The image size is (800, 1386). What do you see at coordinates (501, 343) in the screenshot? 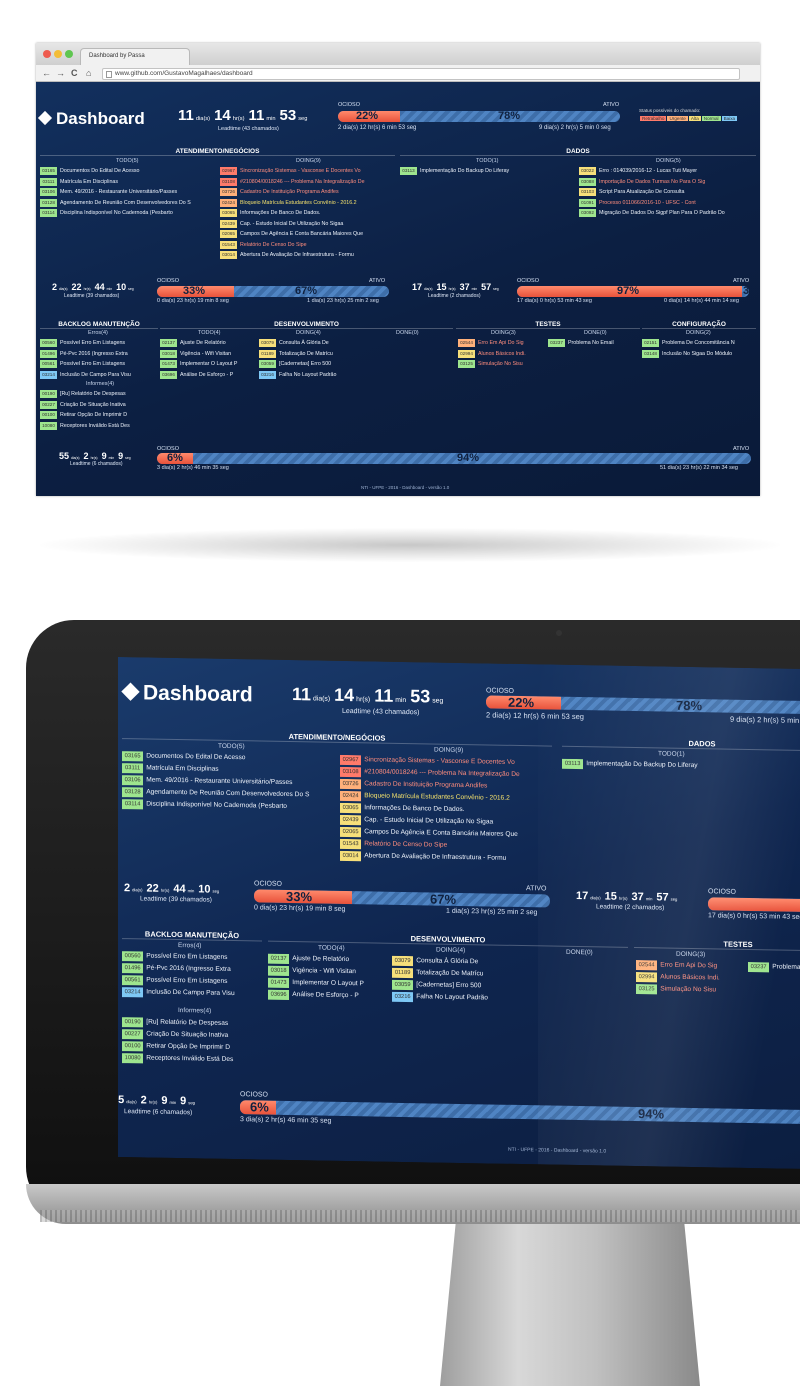
I see `ticket-title: Erro Em Api Do Sig` at bounding box center [501, 343].